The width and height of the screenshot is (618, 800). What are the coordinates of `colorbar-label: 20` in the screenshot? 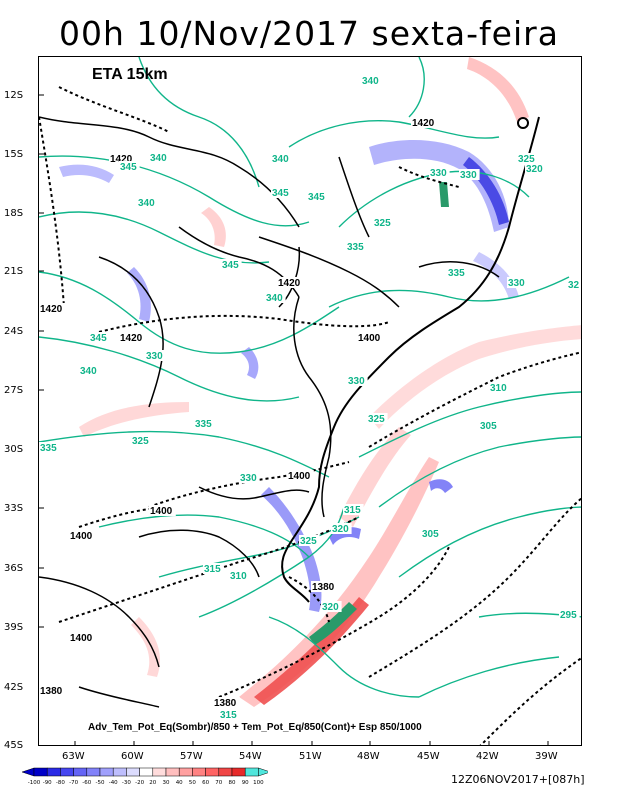 It's located at (152, 783).